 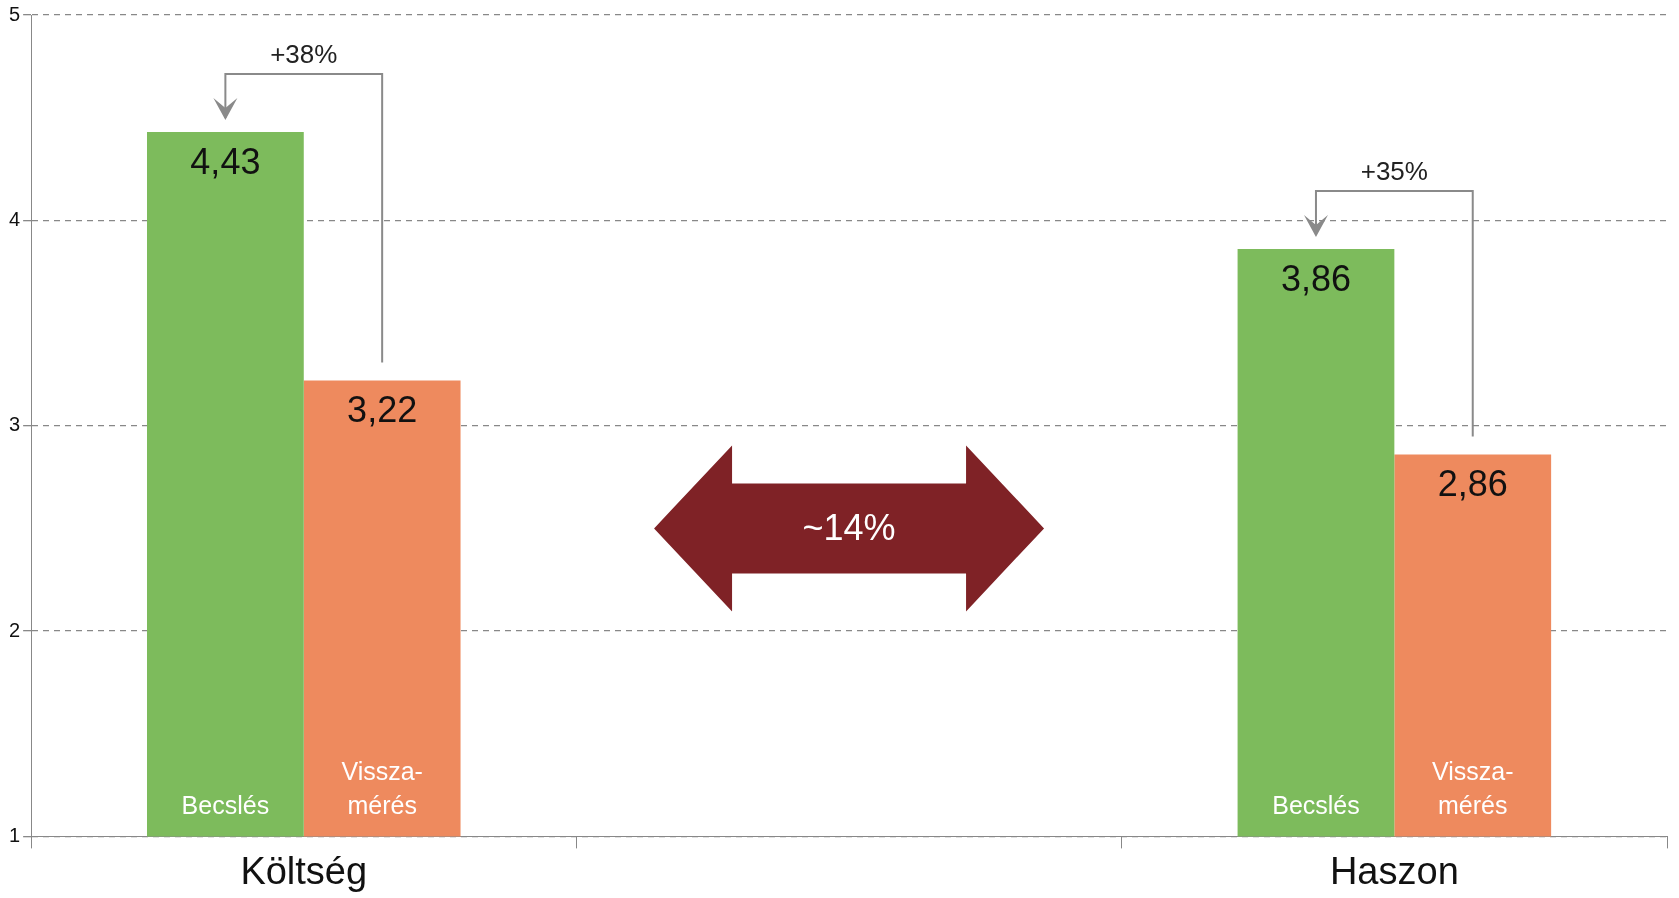 What do you see at coordinates (15, 629) in the screenshot?
I see `y-tick-label: 2` at bounding box center [15, 629].